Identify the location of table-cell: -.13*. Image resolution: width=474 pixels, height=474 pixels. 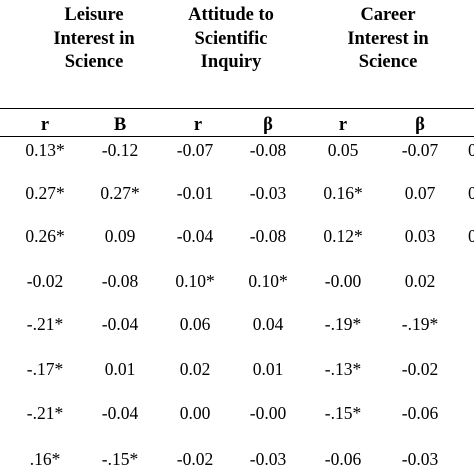
(343, 369).